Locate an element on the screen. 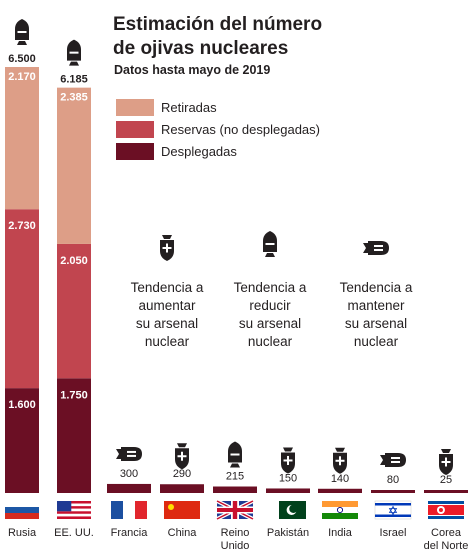  bar-israel is located at coordinates (393, 491).